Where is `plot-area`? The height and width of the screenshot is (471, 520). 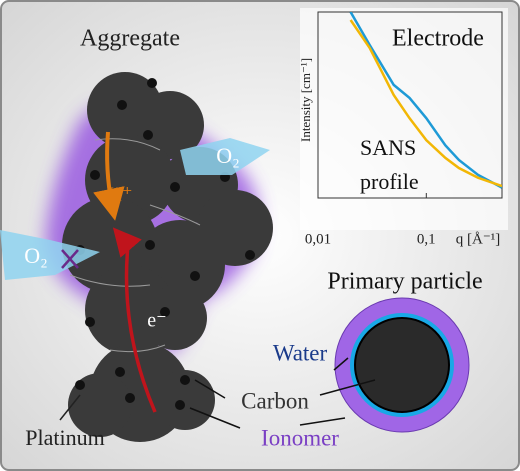
plot-area is located at coordinates (410, 105).